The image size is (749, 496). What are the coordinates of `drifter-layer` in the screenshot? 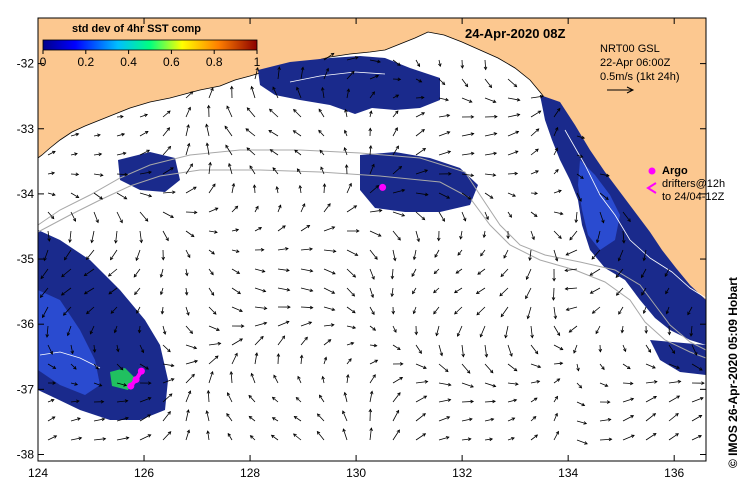 It's located at (257, 286).